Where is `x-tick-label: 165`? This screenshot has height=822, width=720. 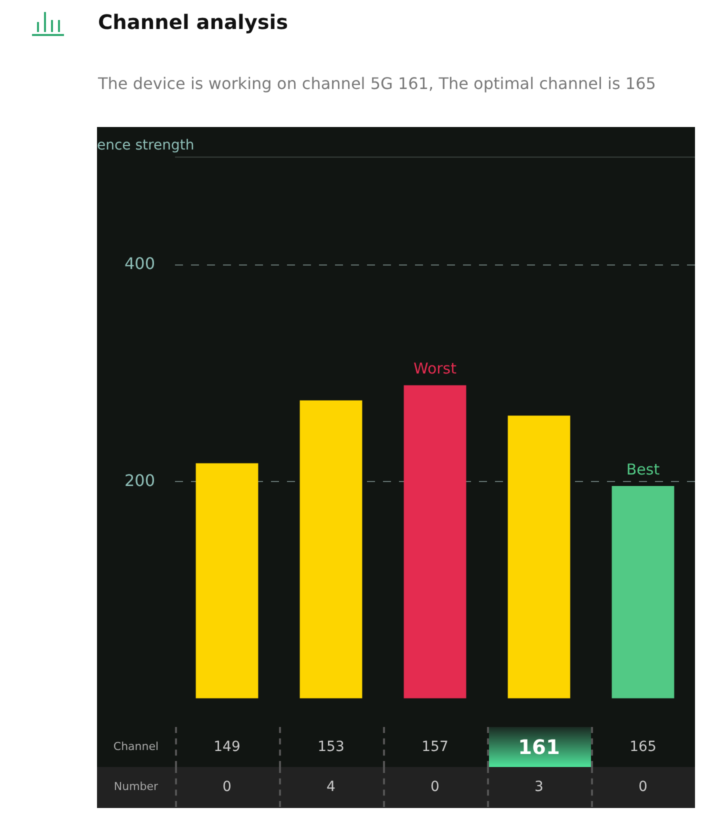 x-tick-label: 165 is located at coordinates (643, 747).